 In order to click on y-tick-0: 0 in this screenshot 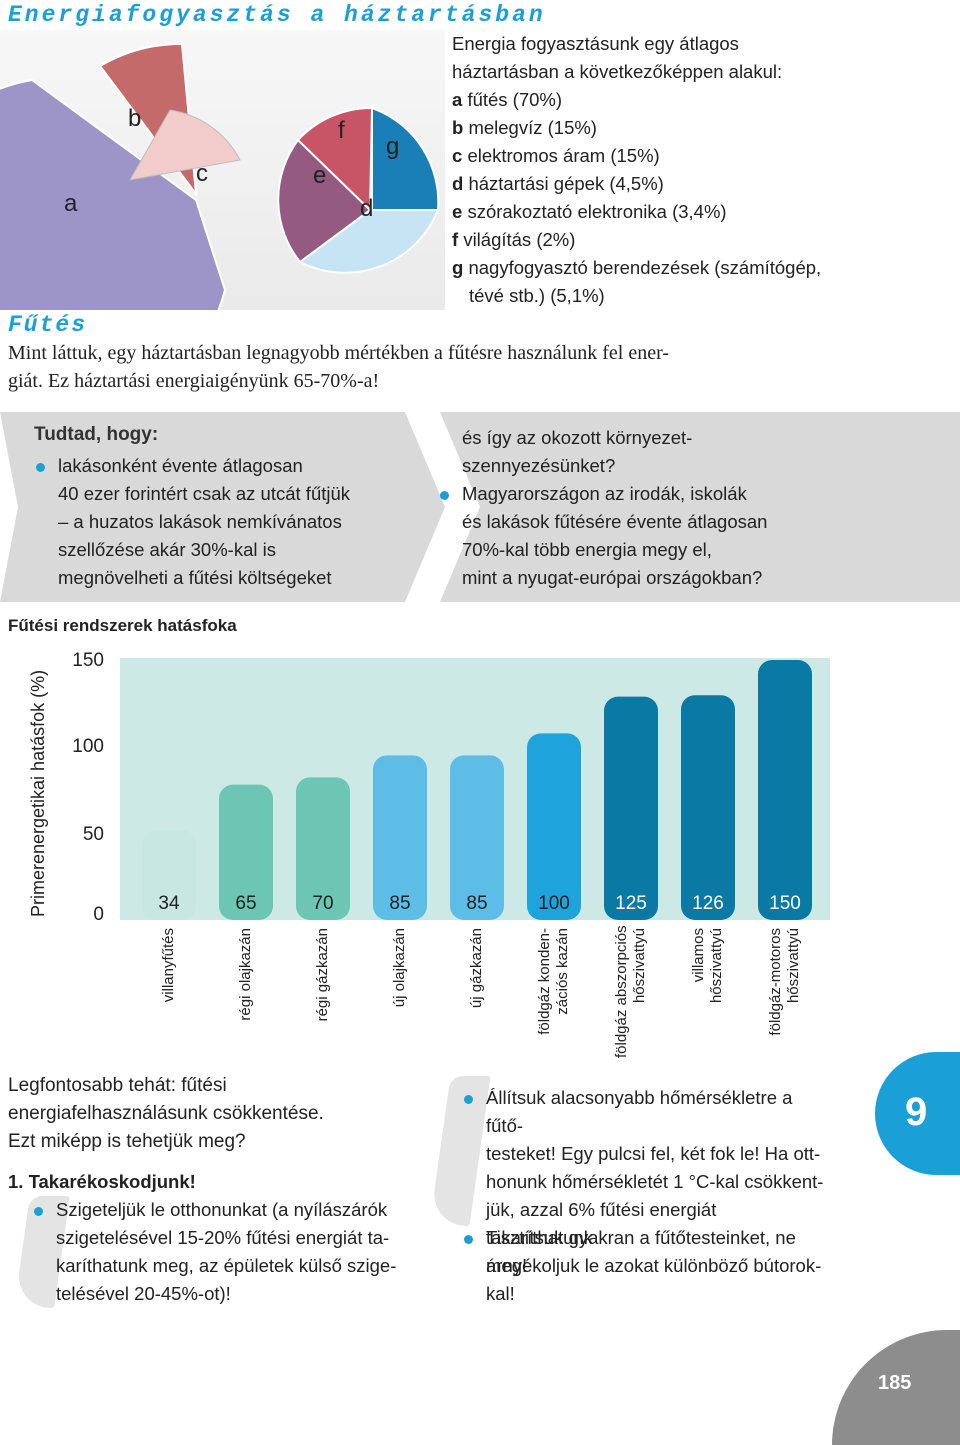, I will do `click(98, 914)`.